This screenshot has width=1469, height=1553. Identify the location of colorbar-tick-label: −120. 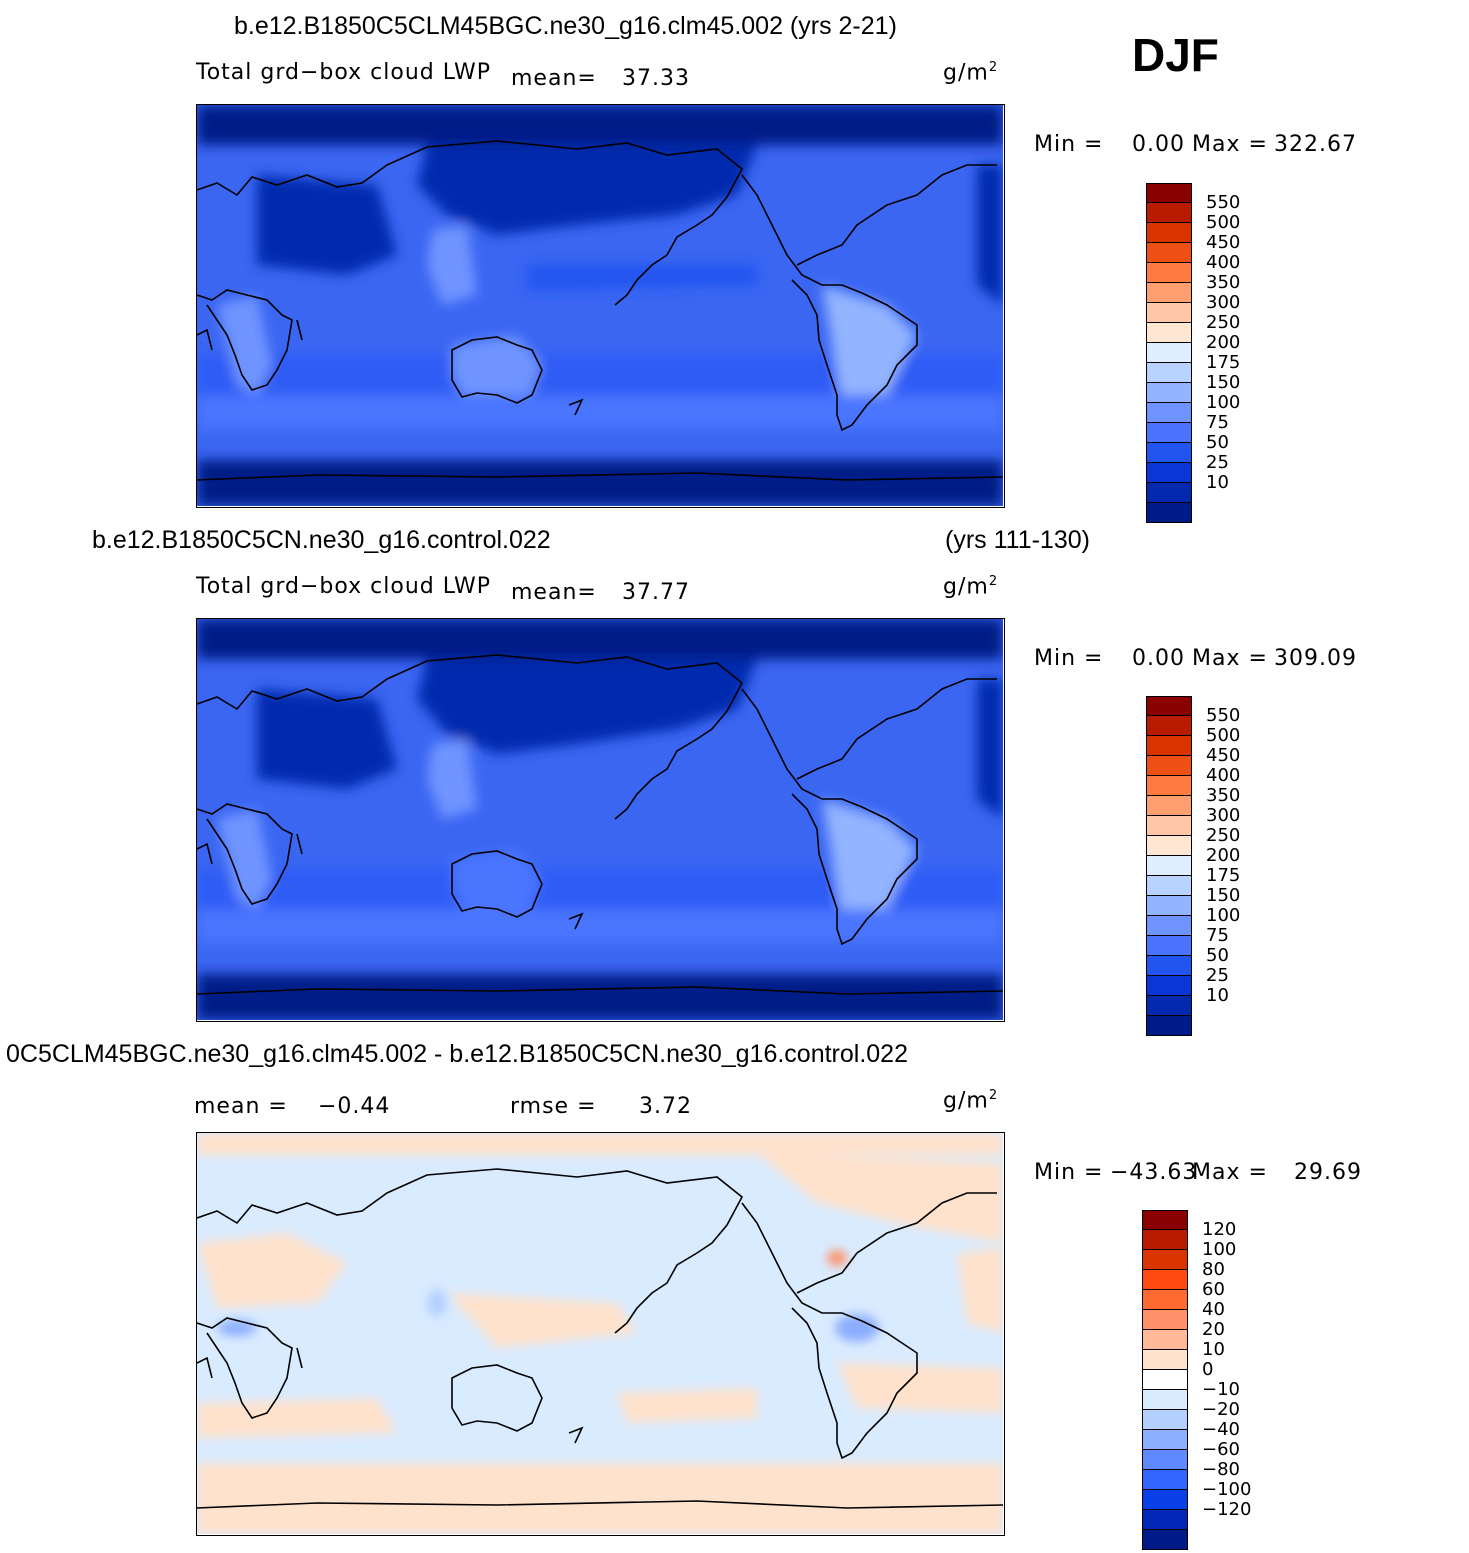
(1227, 1509).